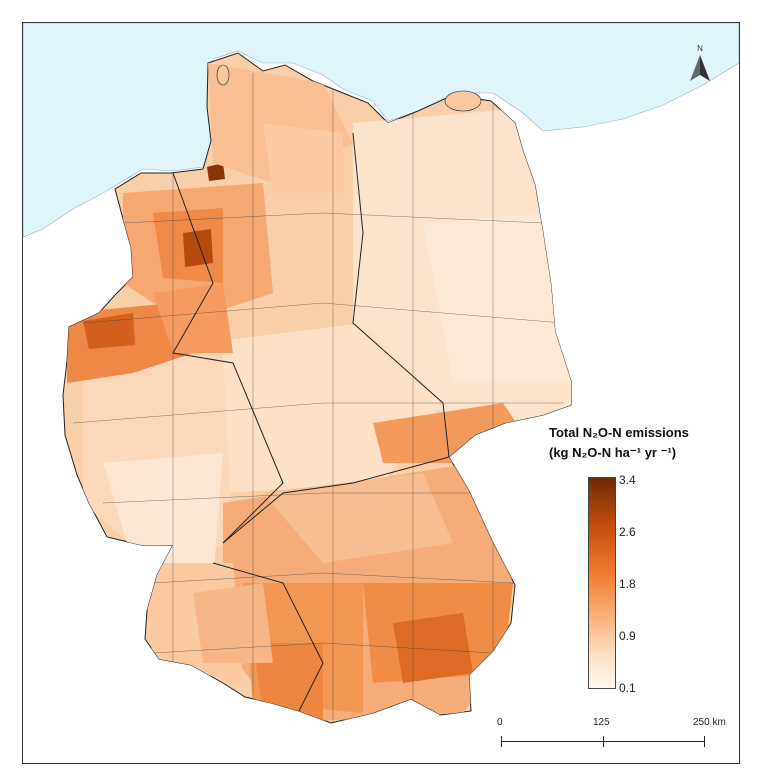  Describe the element at coordinates (463, 101) in the screenshot. I see `ruegen-island` at that location.